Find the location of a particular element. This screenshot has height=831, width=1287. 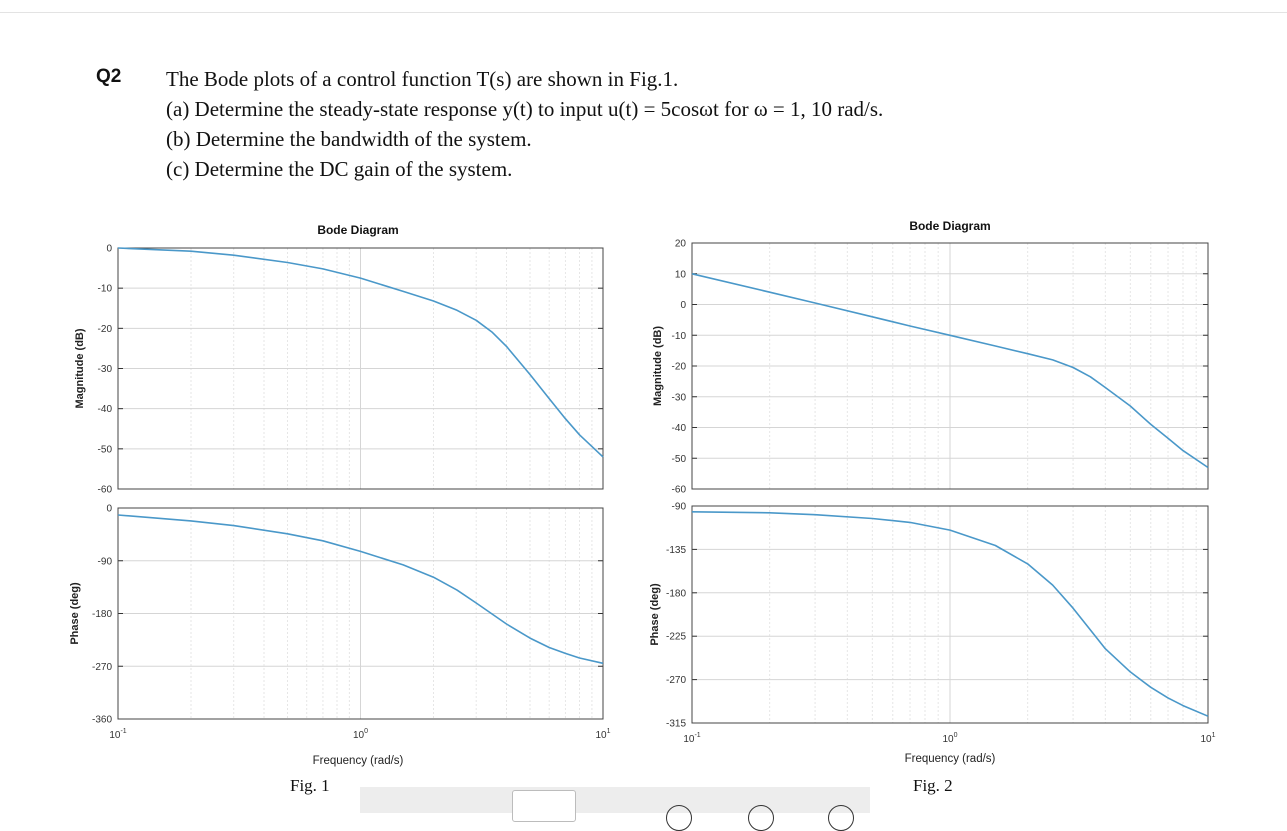

y-tick-label: -315 is located at coordinates (676, 724).